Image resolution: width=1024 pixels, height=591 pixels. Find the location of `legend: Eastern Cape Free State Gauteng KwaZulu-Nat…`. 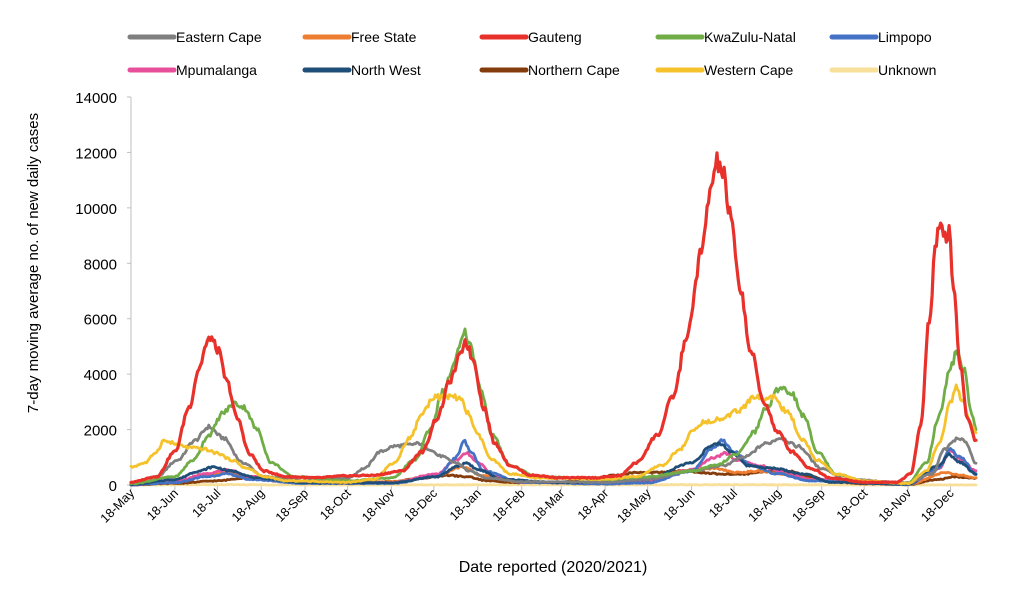

legend: Eastern Cape Free State Gauteng KwaZulu-Nat… is located at coordinates (531, 53).